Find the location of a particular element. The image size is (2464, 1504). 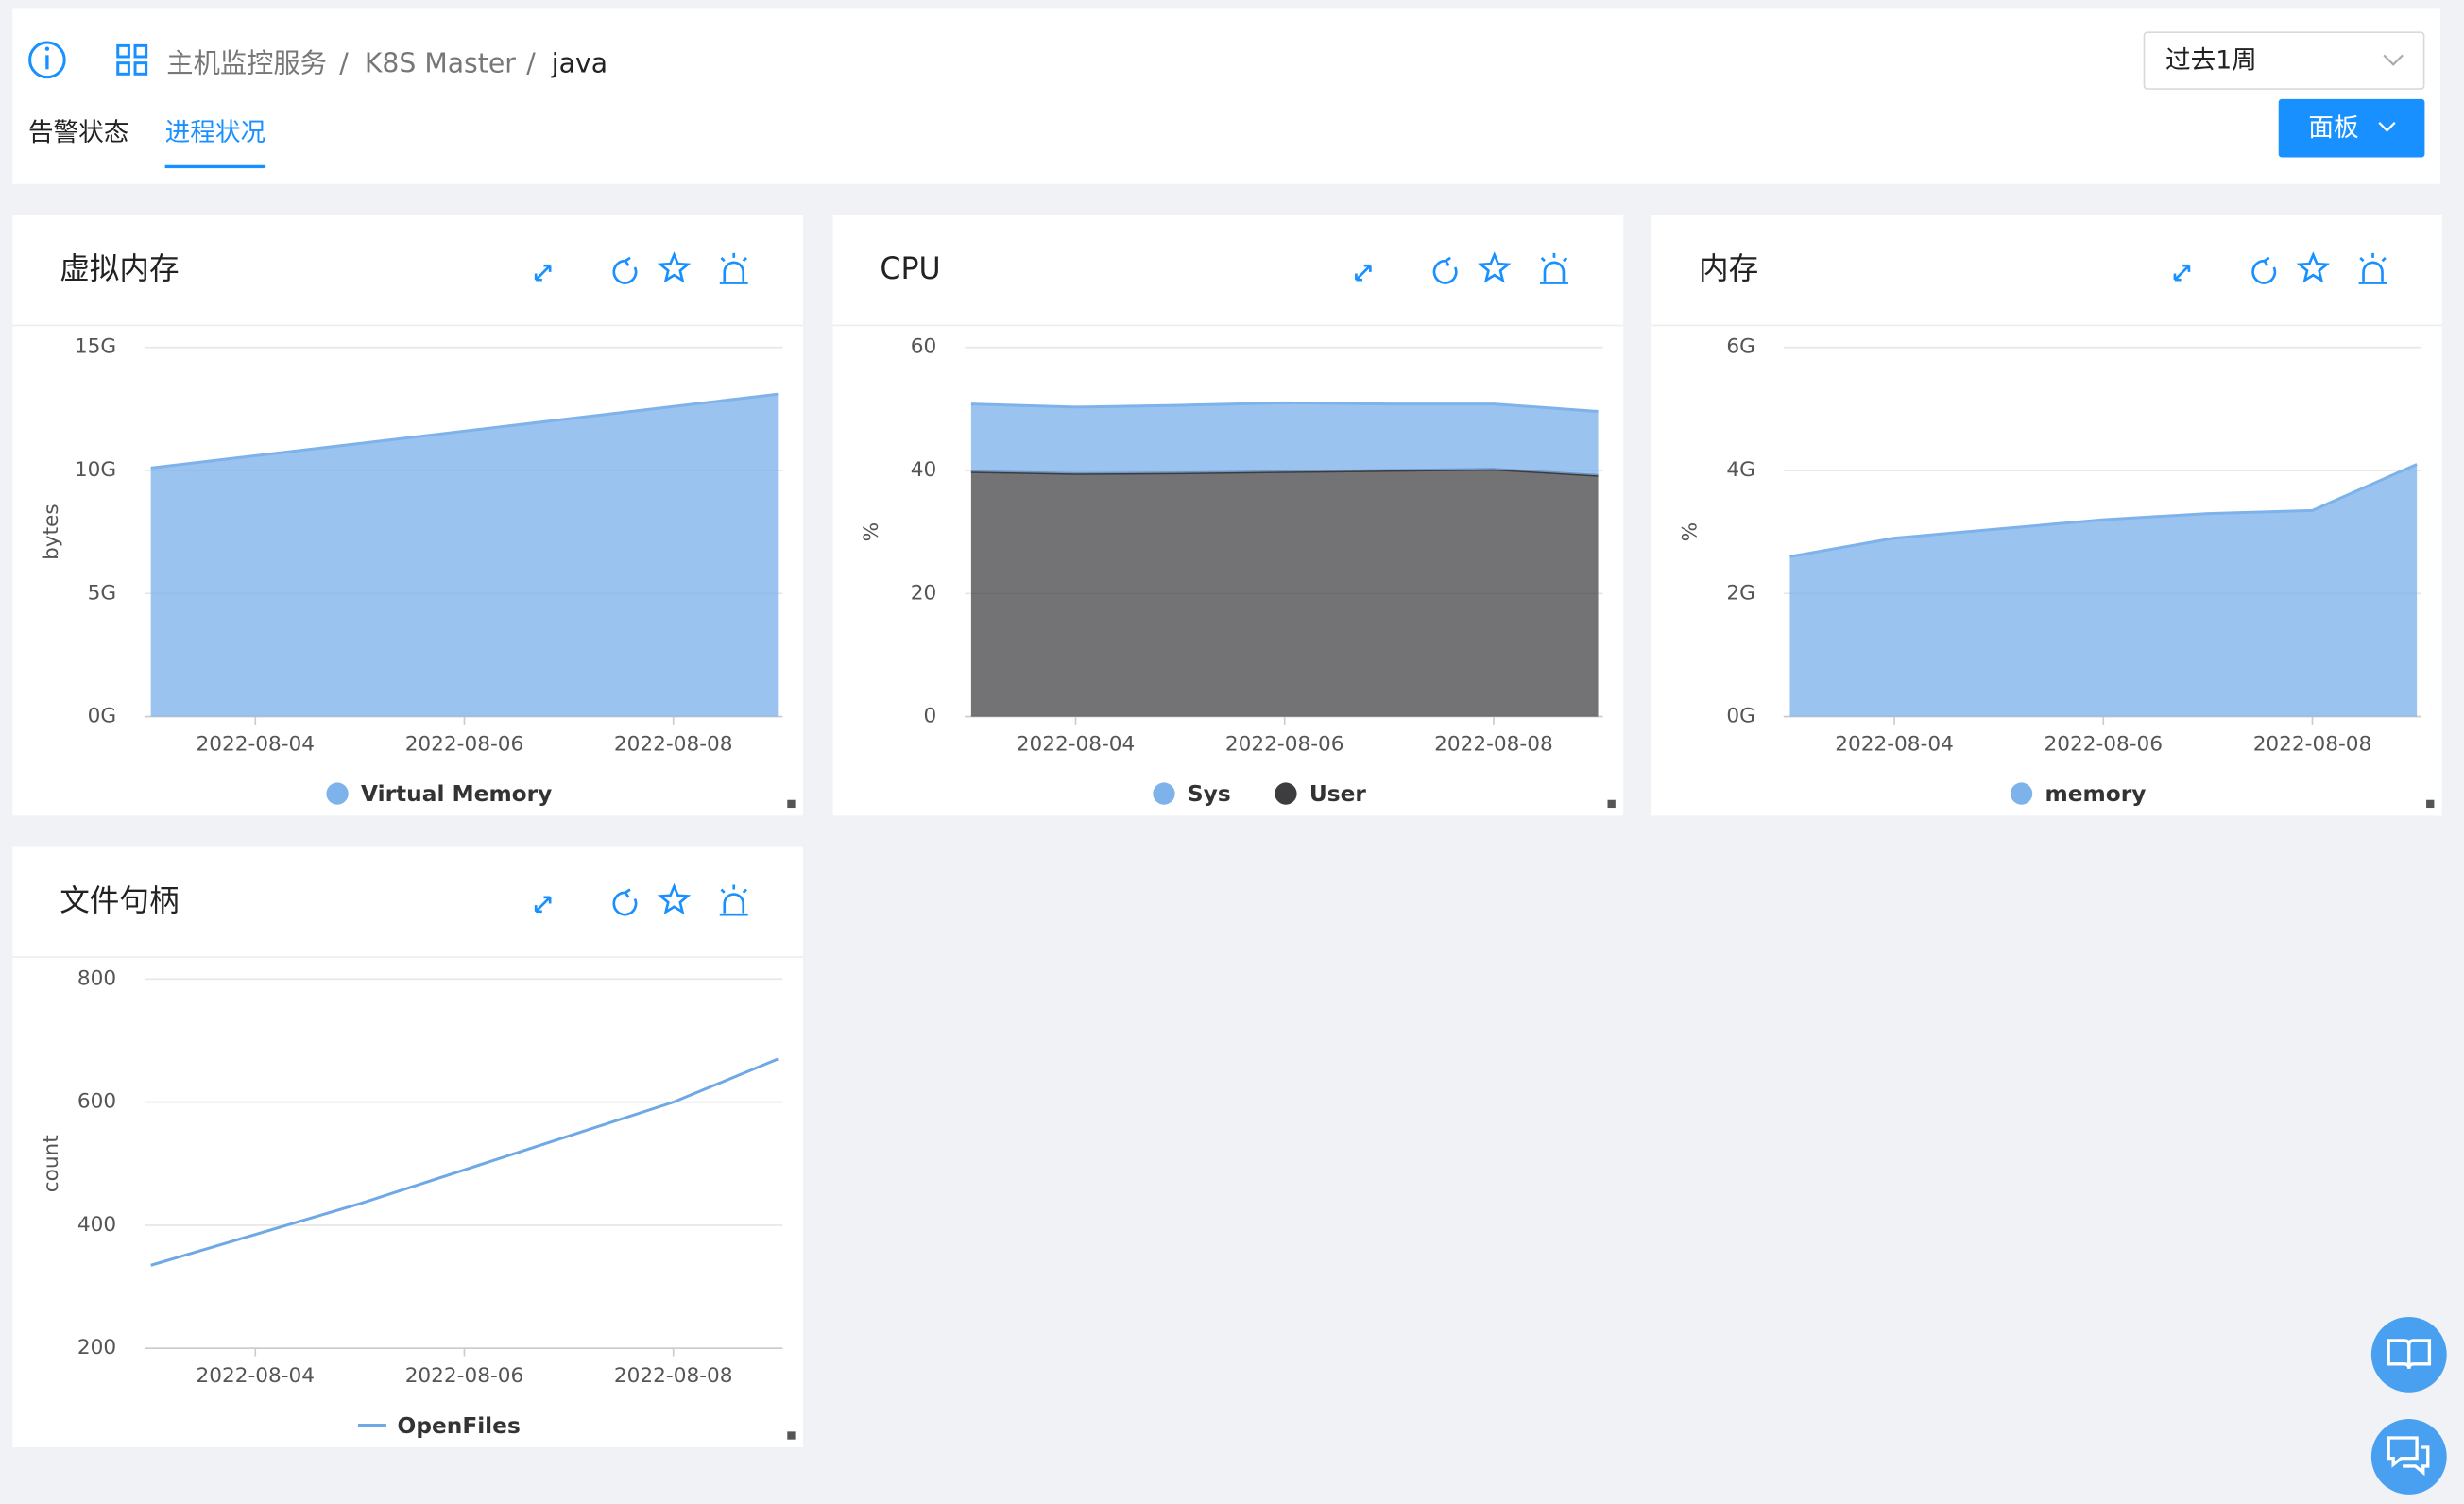

legend: Sys User is located at coordinates (1259, 794).